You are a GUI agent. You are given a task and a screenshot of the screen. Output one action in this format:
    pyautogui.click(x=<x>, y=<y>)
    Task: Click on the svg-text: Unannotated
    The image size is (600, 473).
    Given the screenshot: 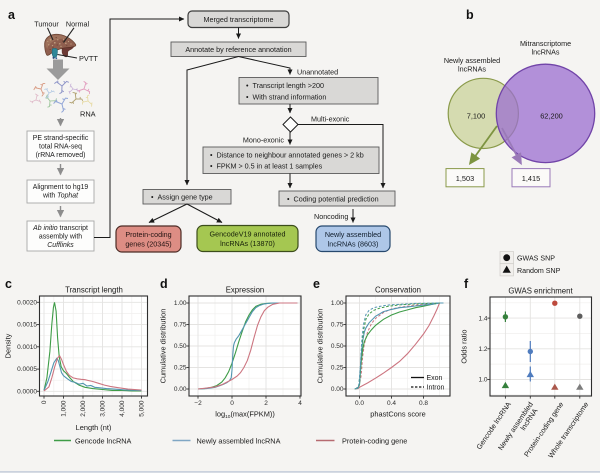 What is the action you would take?
    pyautogui.click(x=317, y=72)
    